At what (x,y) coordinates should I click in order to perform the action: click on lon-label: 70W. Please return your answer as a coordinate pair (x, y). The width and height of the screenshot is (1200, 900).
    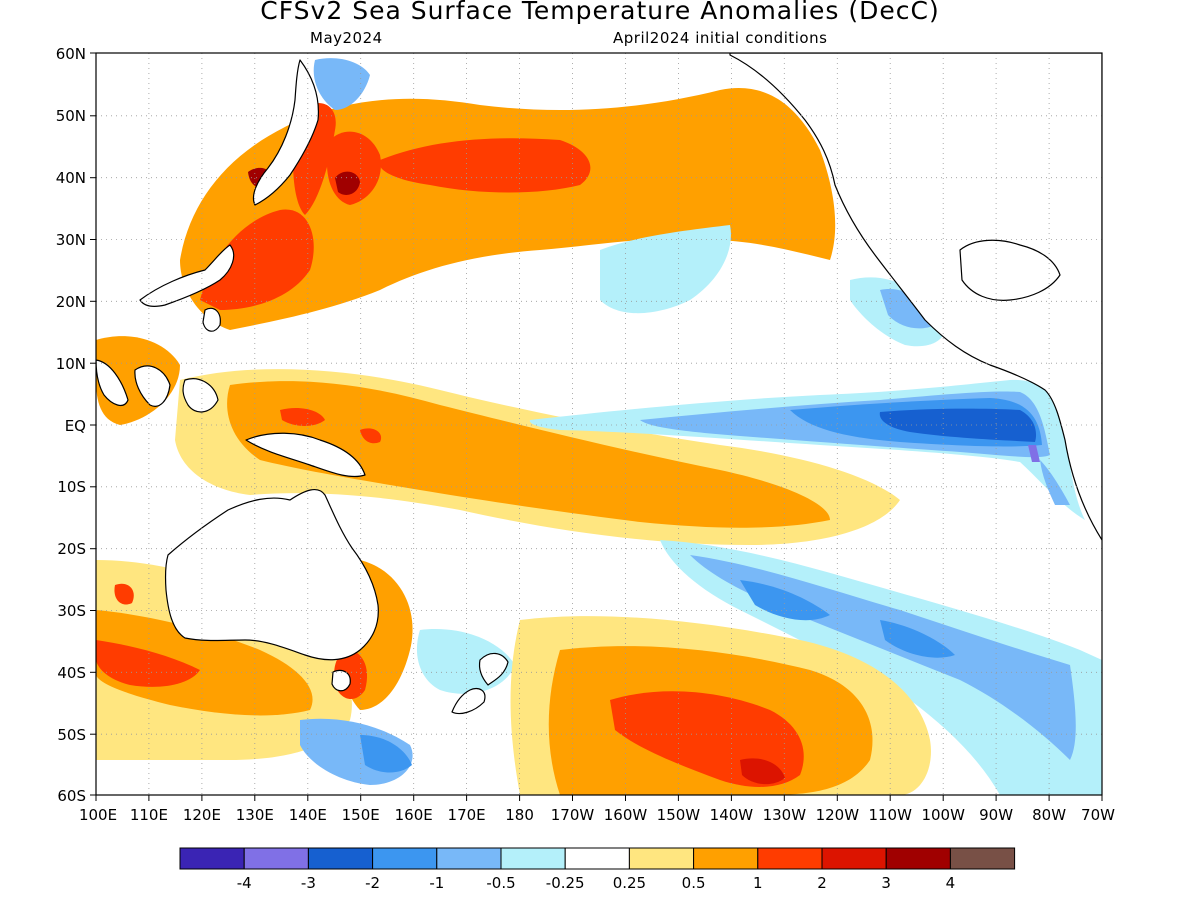
    Looking at the image, I should click on (1098, 815).